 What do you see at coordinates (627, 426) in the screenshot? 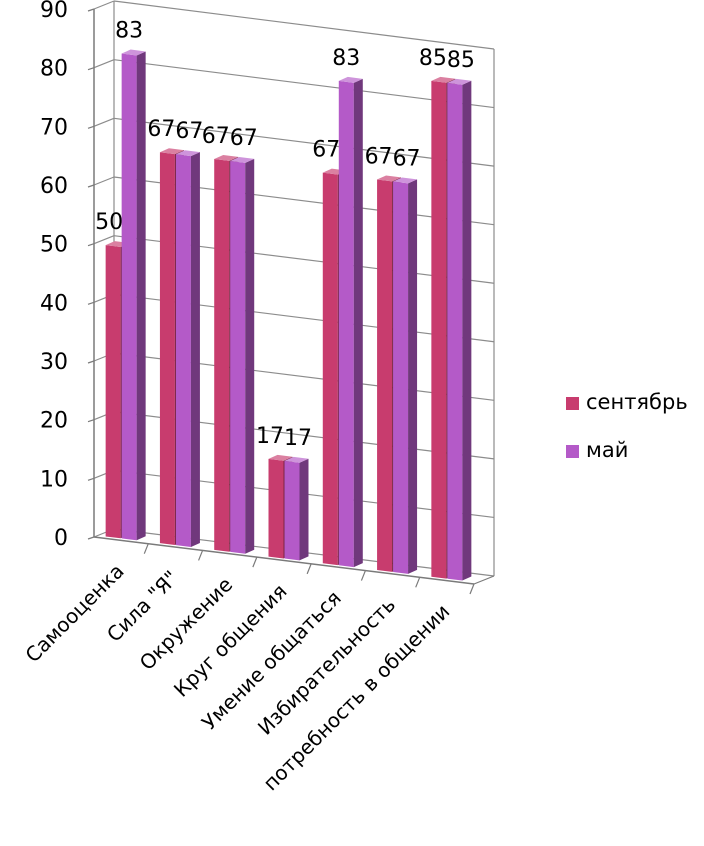
I see `legend: сентябрь май` at bounding box center [627, 426].